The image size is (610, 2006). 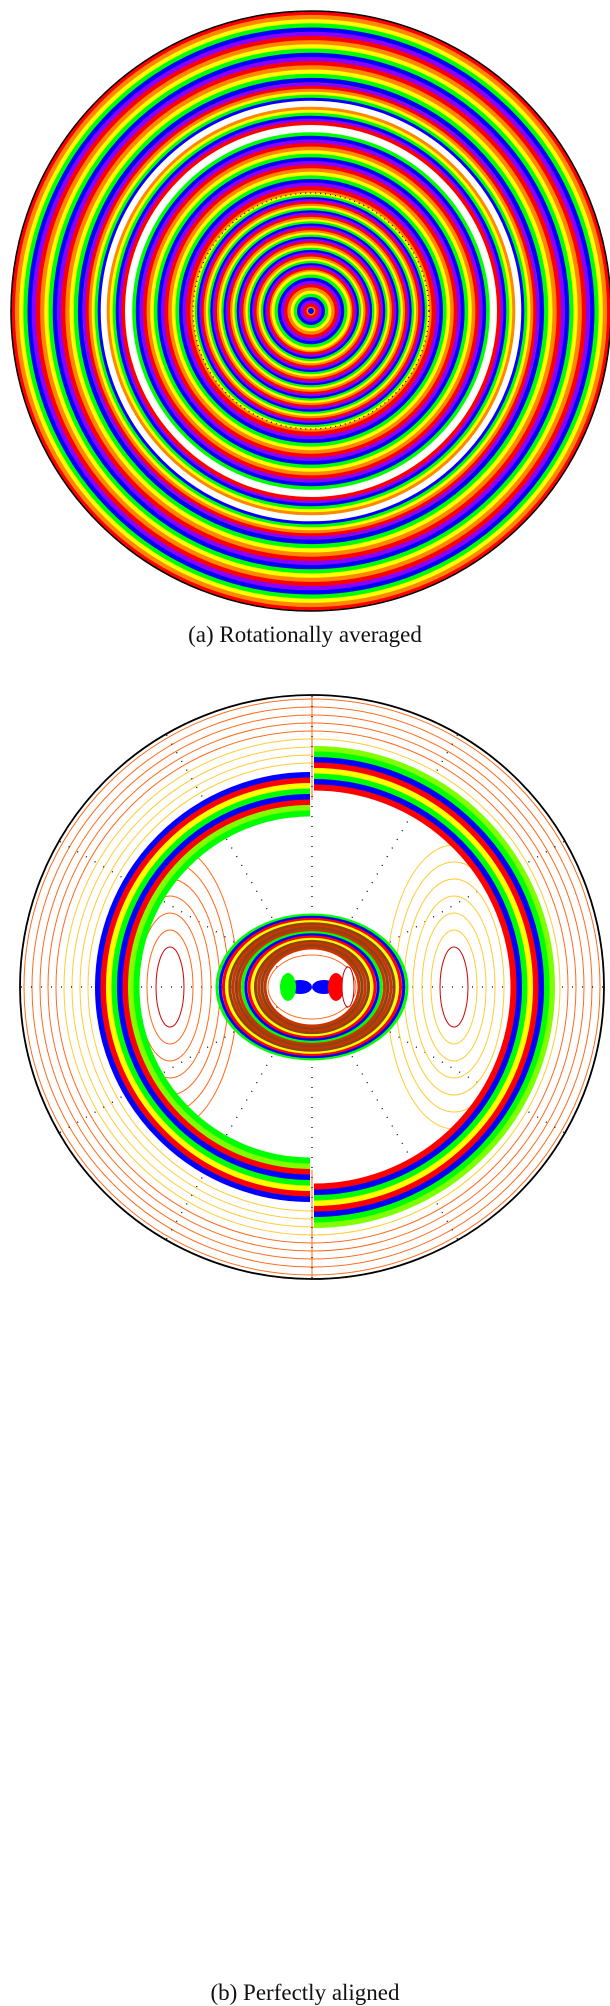 I want to click on caption-b: (b) Perfectly aligned, so click(x=305, y=1992).